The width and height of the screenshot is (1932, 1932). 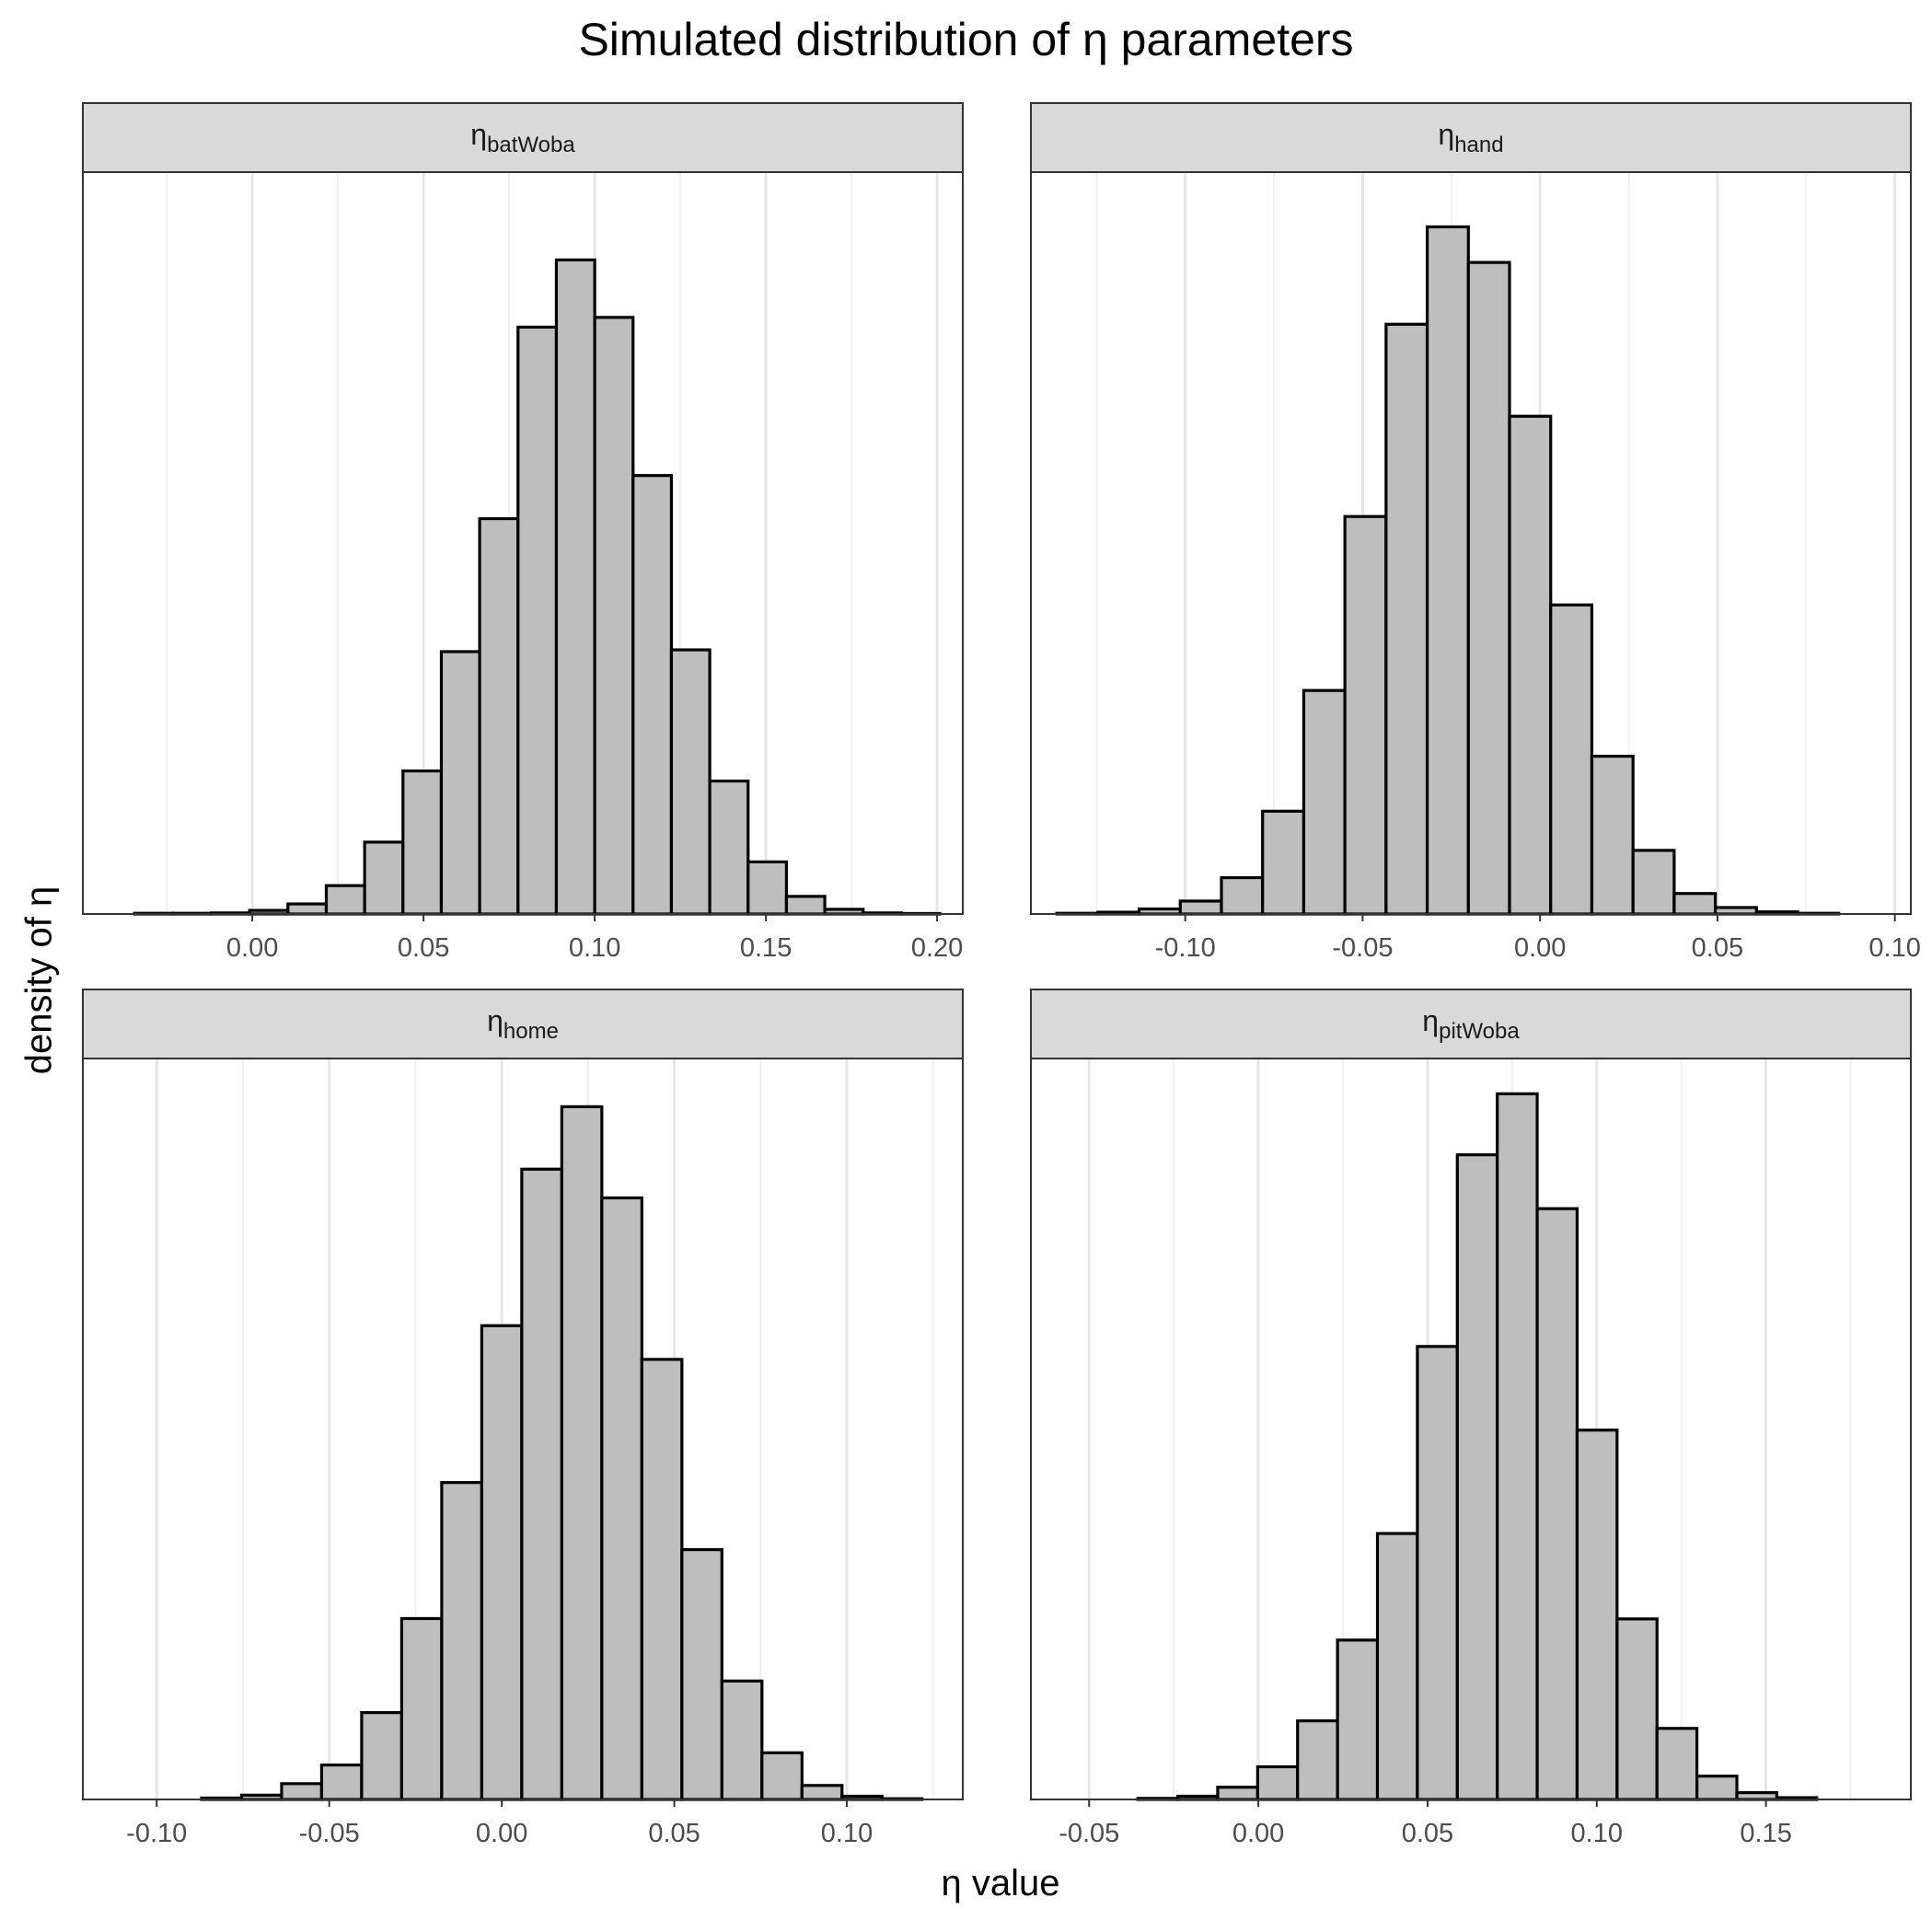 I want to click on x-axis-title: η value, so click(x=1000, y=1883).